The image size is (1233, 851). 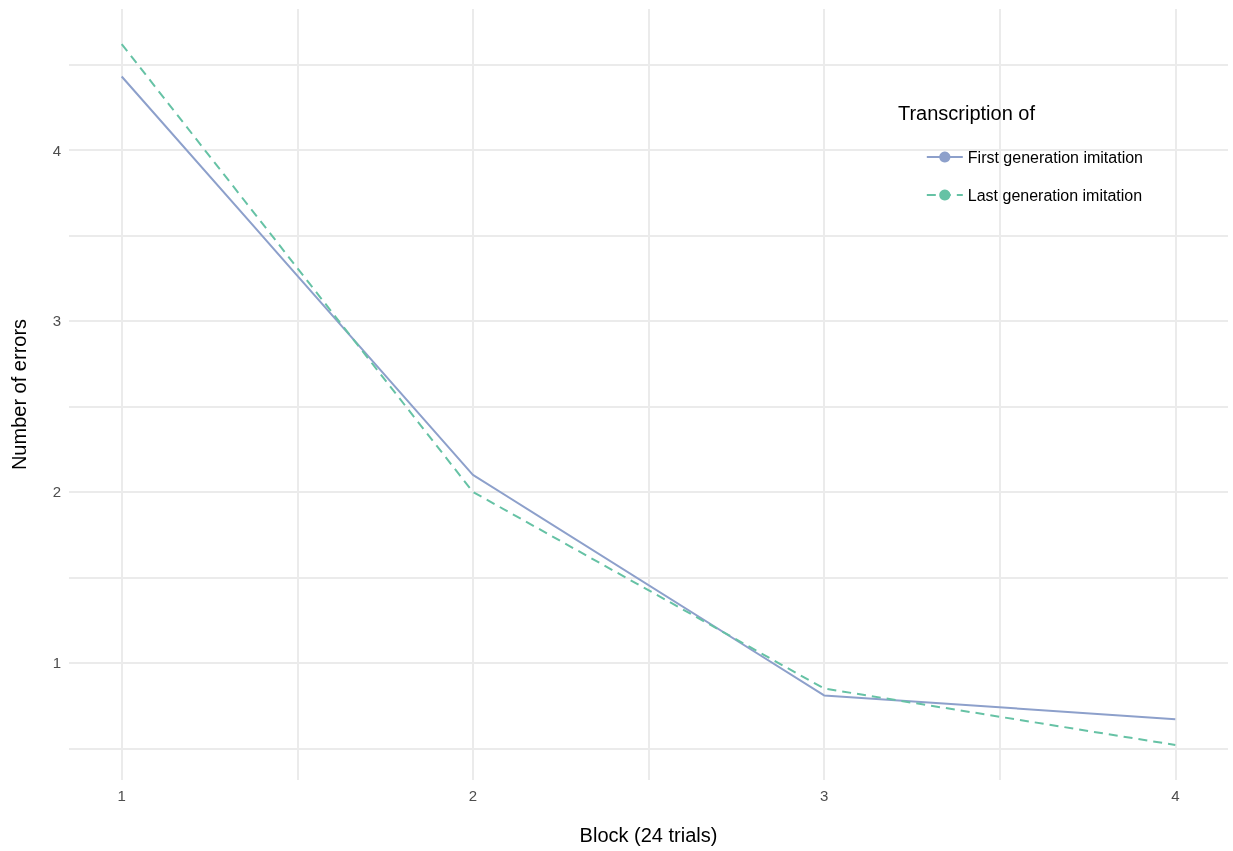 I want to click on legend-label: Last generation imitation, so click(x=1055, y=195).